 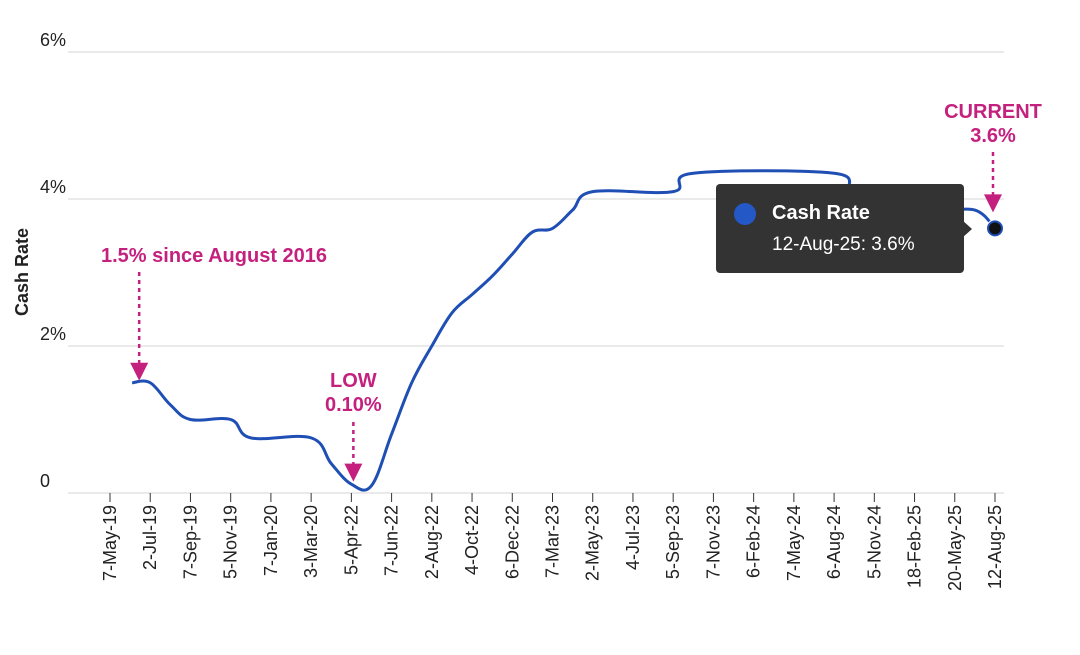 What do you see at coordinates (392, 540) in the screenshot?
I see `x-tick-label: 7-Jun-22` at bounding box center [392, 540].